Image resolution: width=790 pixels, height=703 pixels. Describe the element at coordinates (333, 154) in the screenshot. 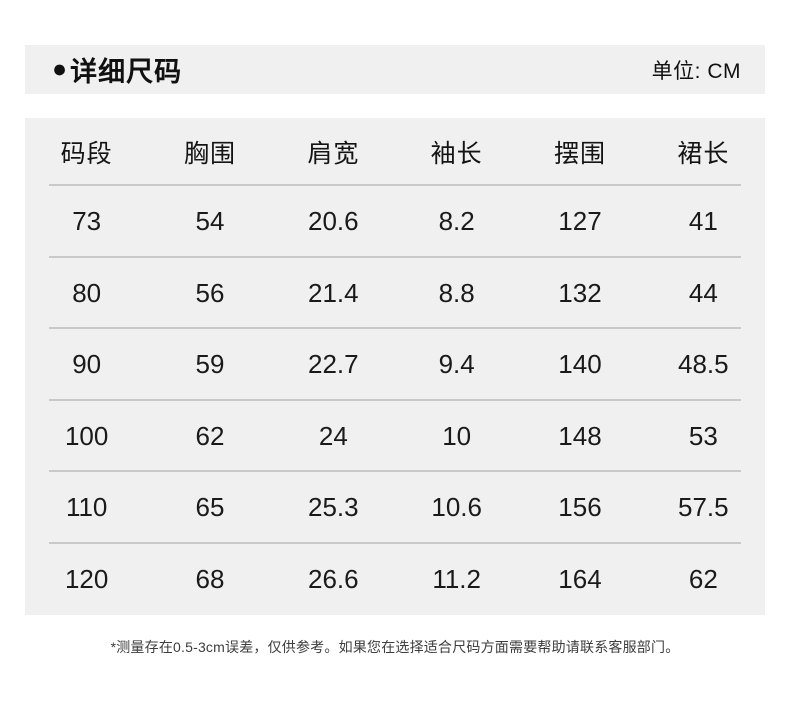

I see `table-cell: 肩宽` at that location.